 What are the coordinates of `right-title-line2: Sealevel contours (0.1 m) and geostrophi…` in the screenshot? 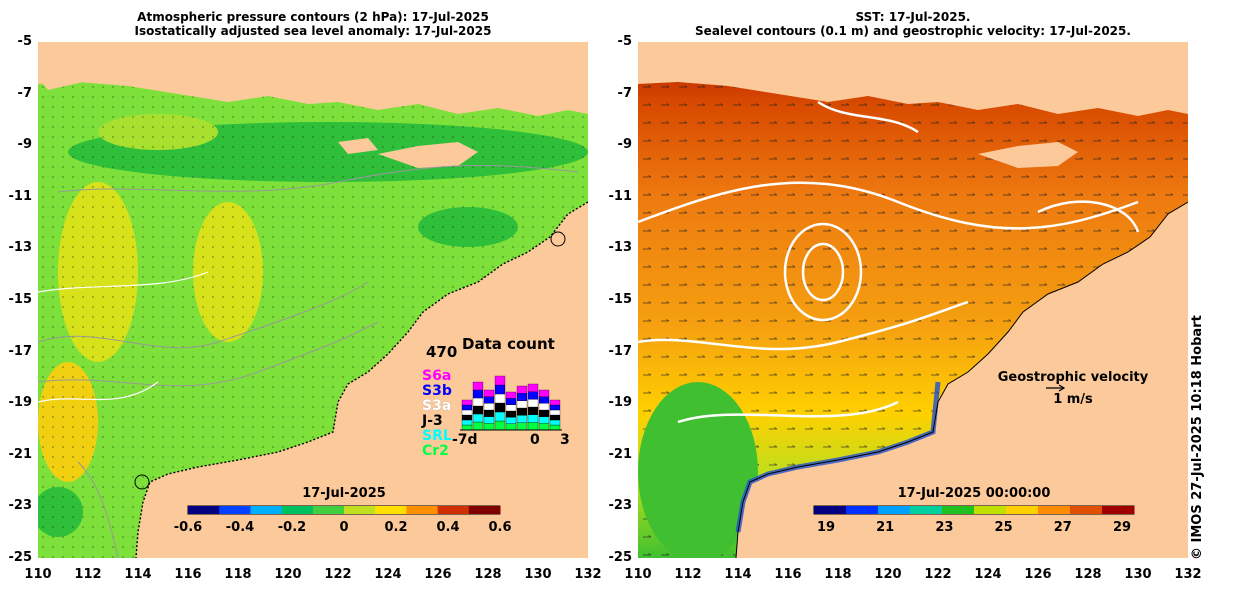 It's located at (913, 31).